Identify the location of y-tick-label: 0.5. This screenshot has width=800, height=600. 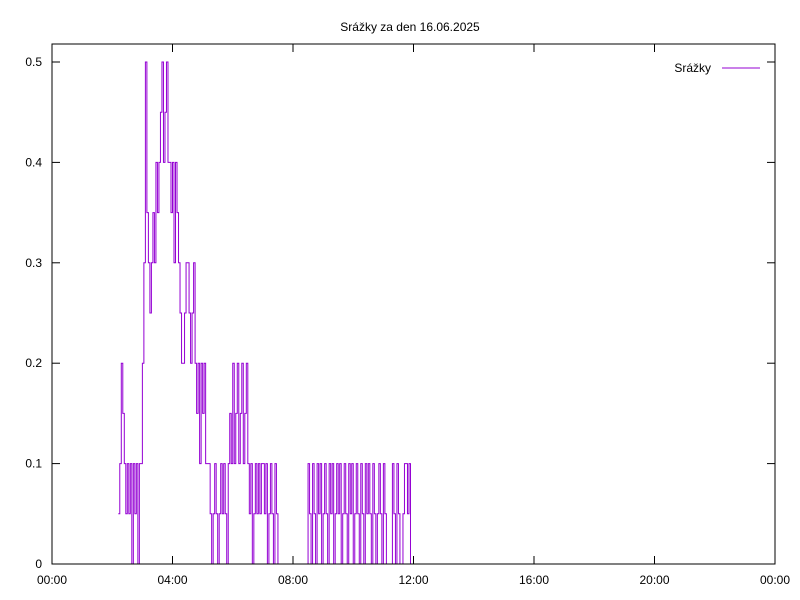
(33, 62).